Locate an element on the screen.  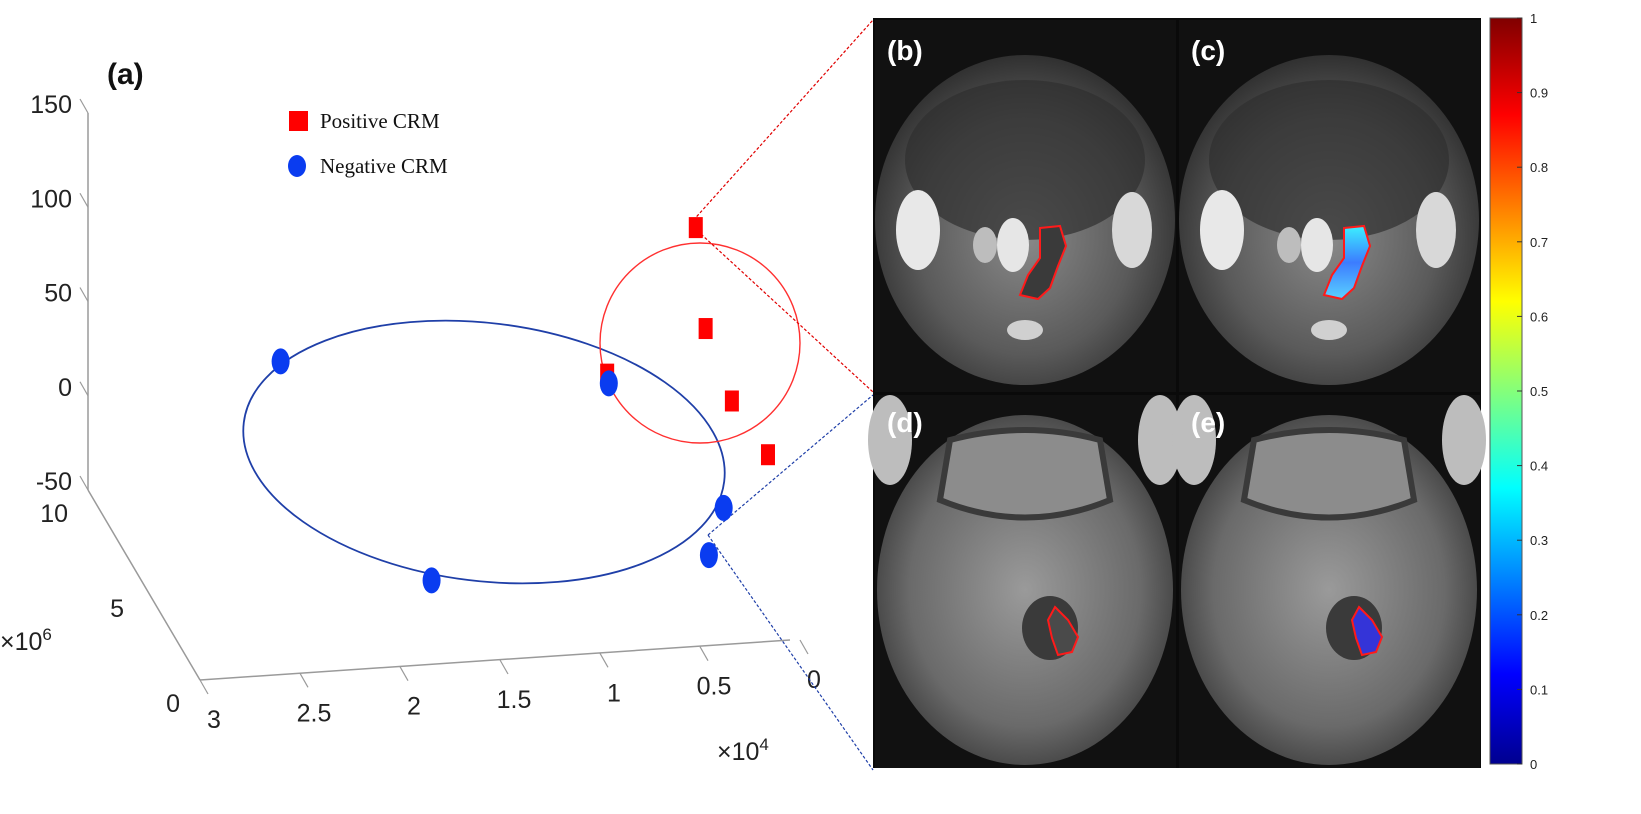
y-tick-label: 0 is located at coordinates (173, 704).